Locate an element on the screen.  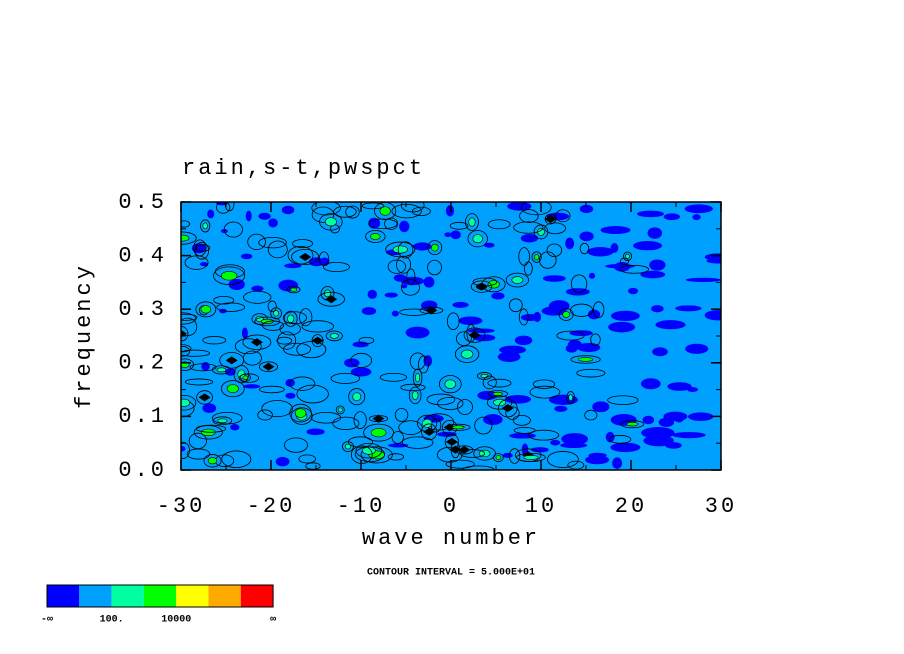
contour-note: CONTOUR INTERVAL = 5.000E+01 is located at coordinates (451, 573).